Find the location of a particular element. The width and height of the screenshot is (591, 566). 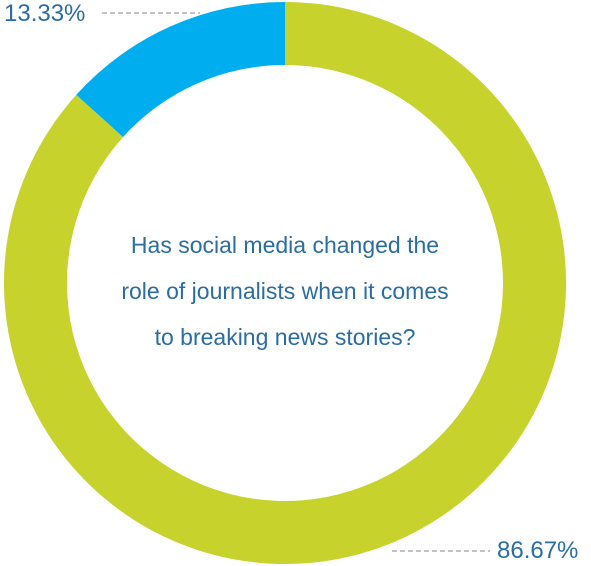

slice-label-2: 86.67% is located at coordinates (538, 550).